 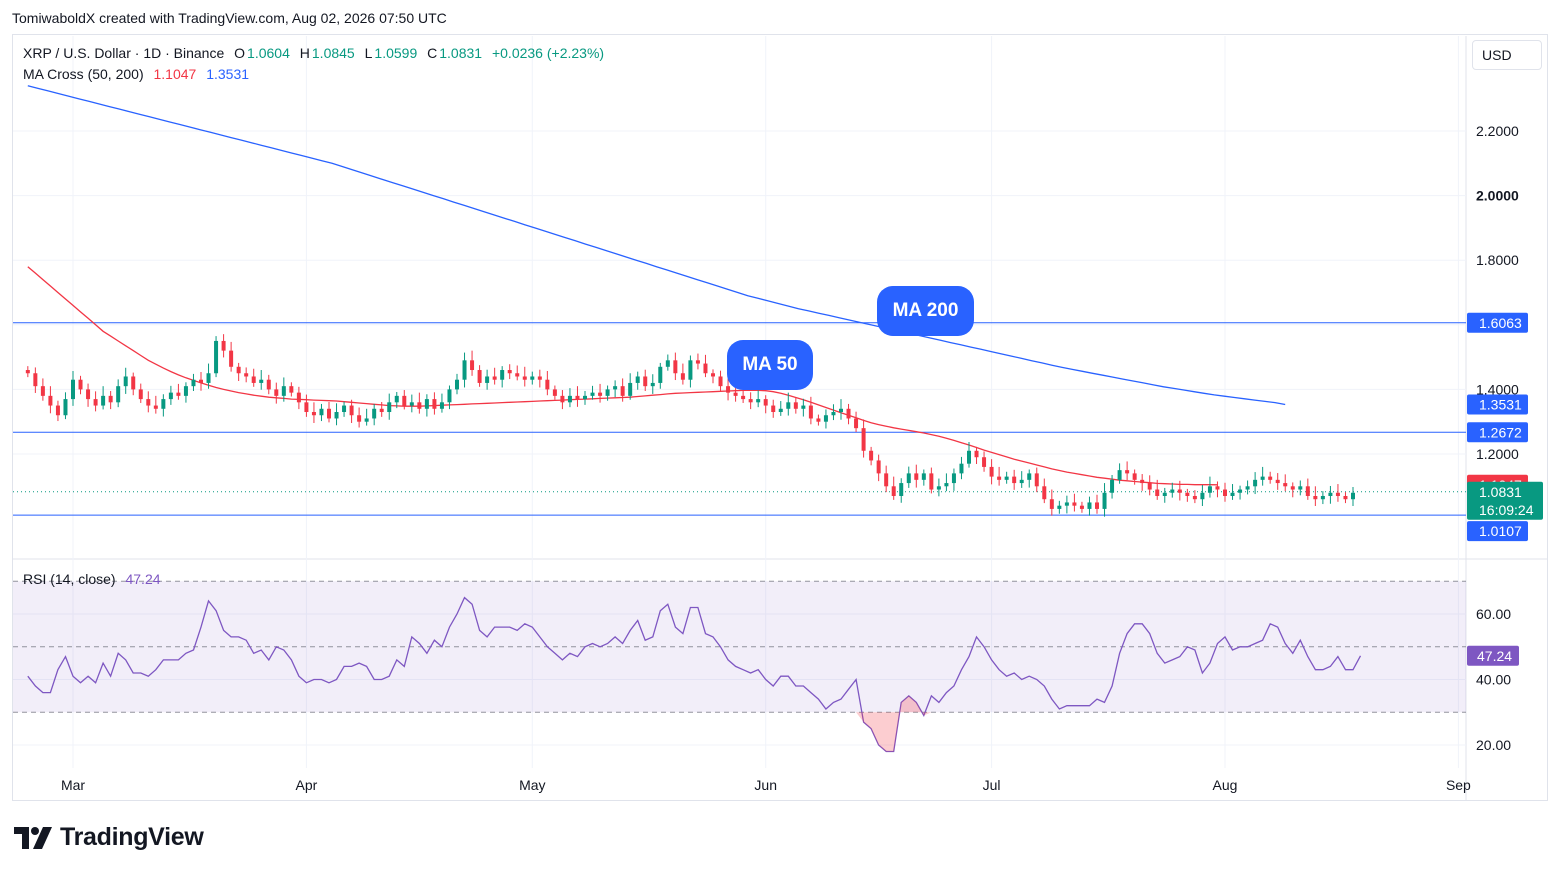 What do you see at coordinates (1507, 55) in the screenshot?
I see `currency-button: USD` at bounding box center [1507, 55].